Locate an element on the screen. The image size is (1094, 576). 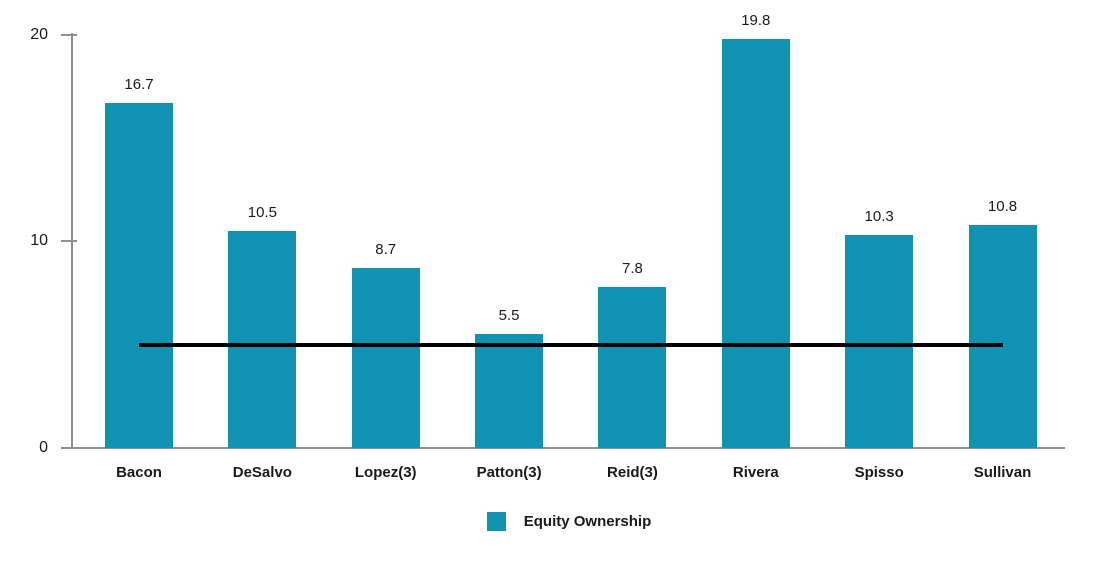
category-label-Lopez(3): Lopez(3) is located at coordinates (385, 472).